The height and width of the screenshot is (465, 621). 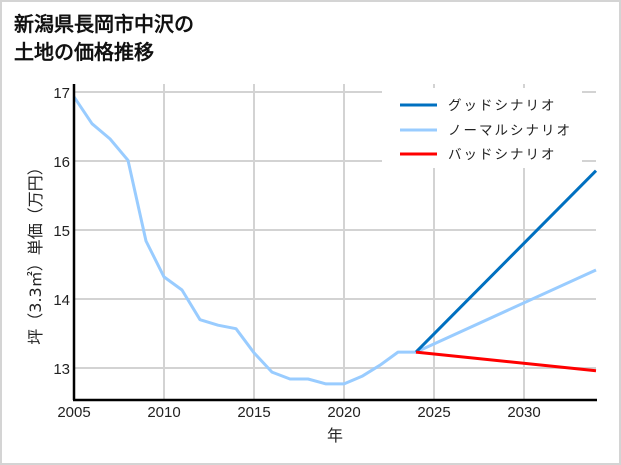 I want to click on legend-label-normal: ノーマルシナリオ, so click(x=510, y=131).